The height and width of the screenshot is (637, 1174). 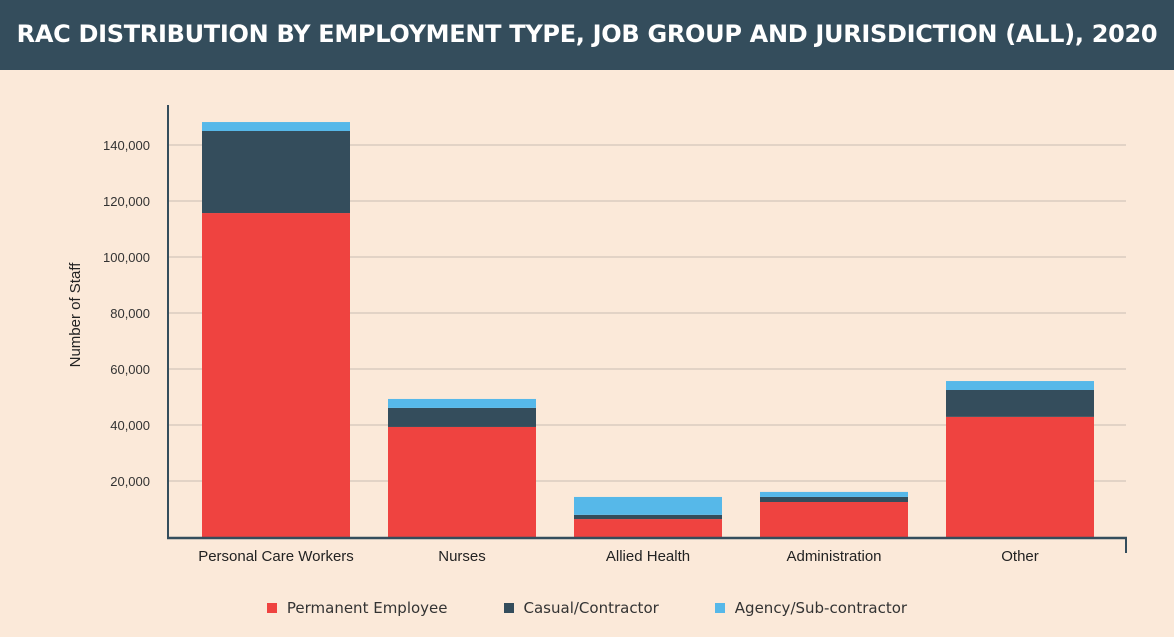 What do you see at coordinates (833, 556) in the screenshot?
I see `x-tick-label: Administration` at bounding box center [833, 556].